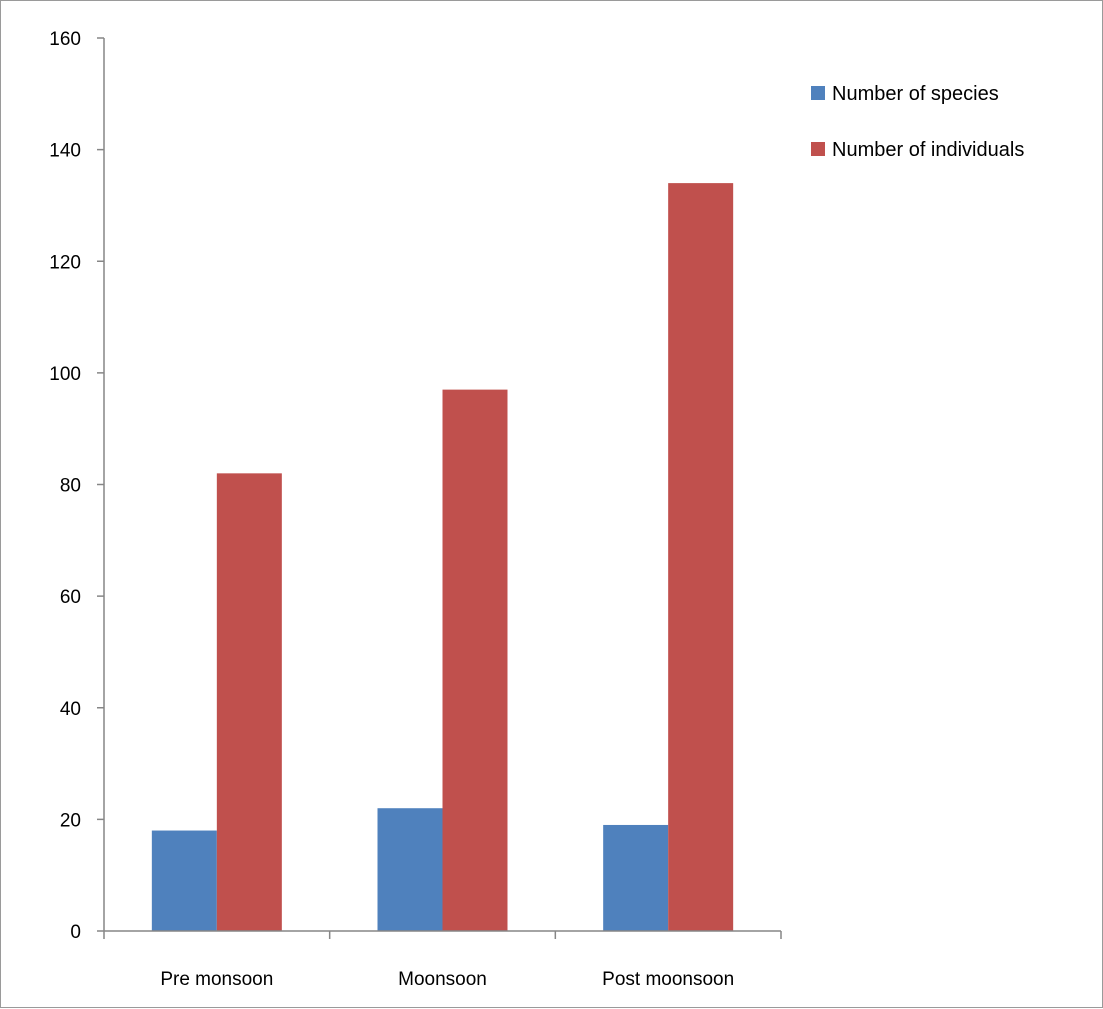 This screenshot has height=1009, width=1103. I want to click on legend-label-individuals: Number of individuals, so click(928, 150).